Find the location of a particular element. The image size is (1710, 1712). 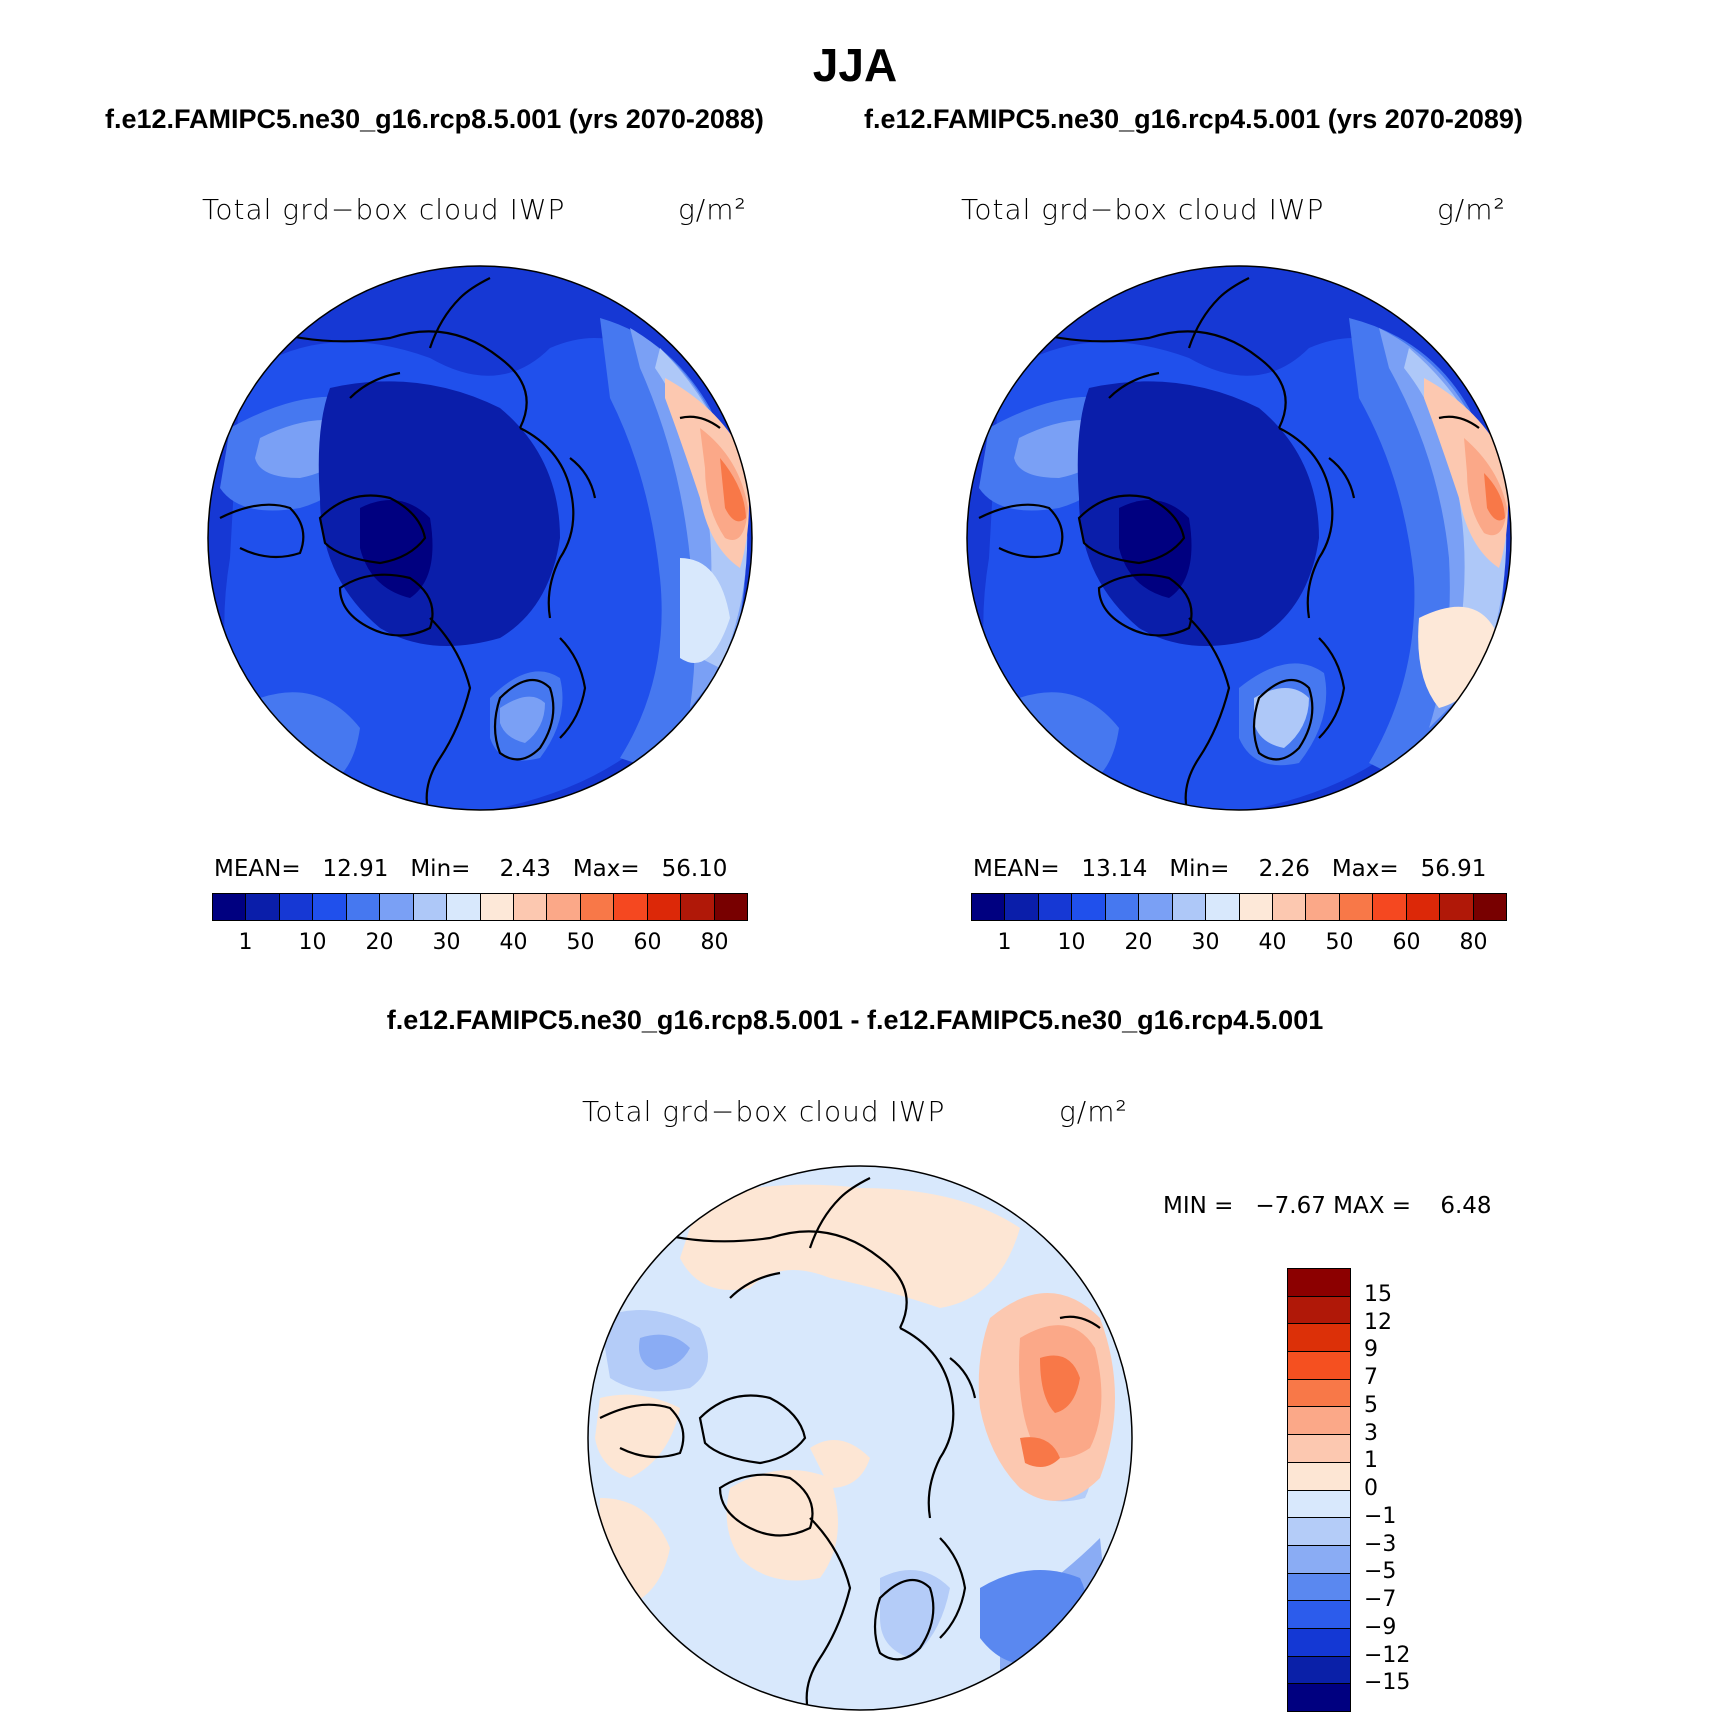

difference-colorbar-tick-label: 12 is located at coordinates (1378, 1322).